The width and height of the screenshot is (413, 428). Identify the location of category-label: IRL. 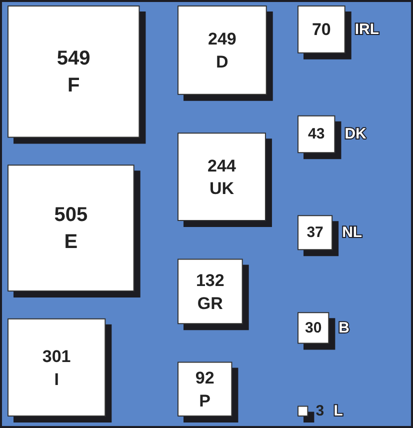
(367, 29).